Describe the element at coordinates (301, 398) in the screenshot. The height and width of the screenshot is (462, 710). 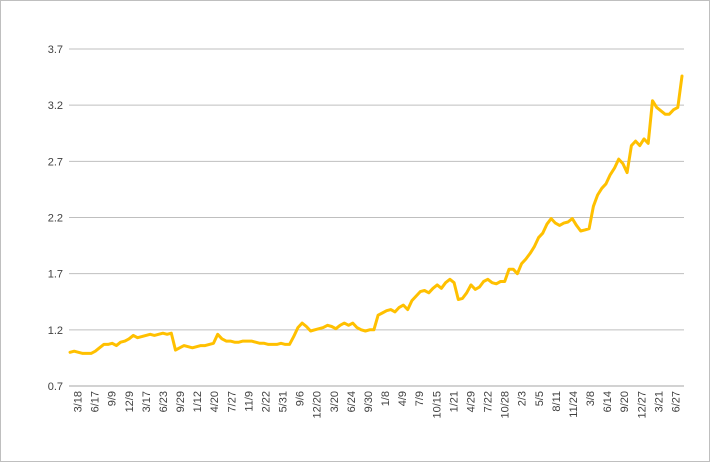
I see `x-tick-label: 9/6` at that location.